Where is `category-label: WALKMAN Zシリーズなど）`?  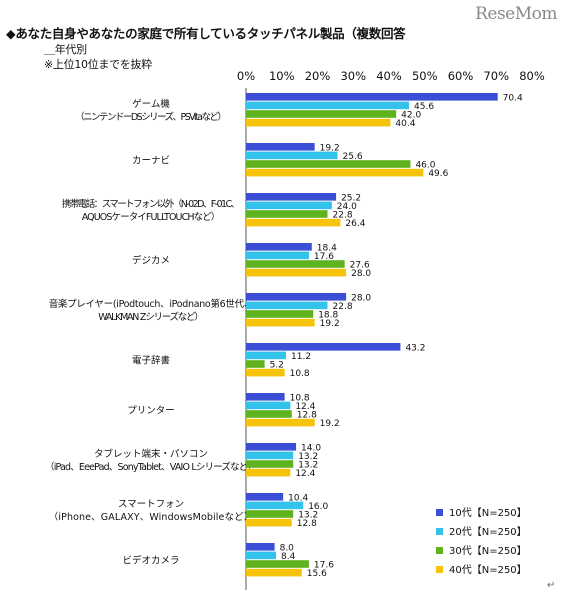 category-label: WALKMAN Zシリーズなど） is located at coordinates (151, 317).